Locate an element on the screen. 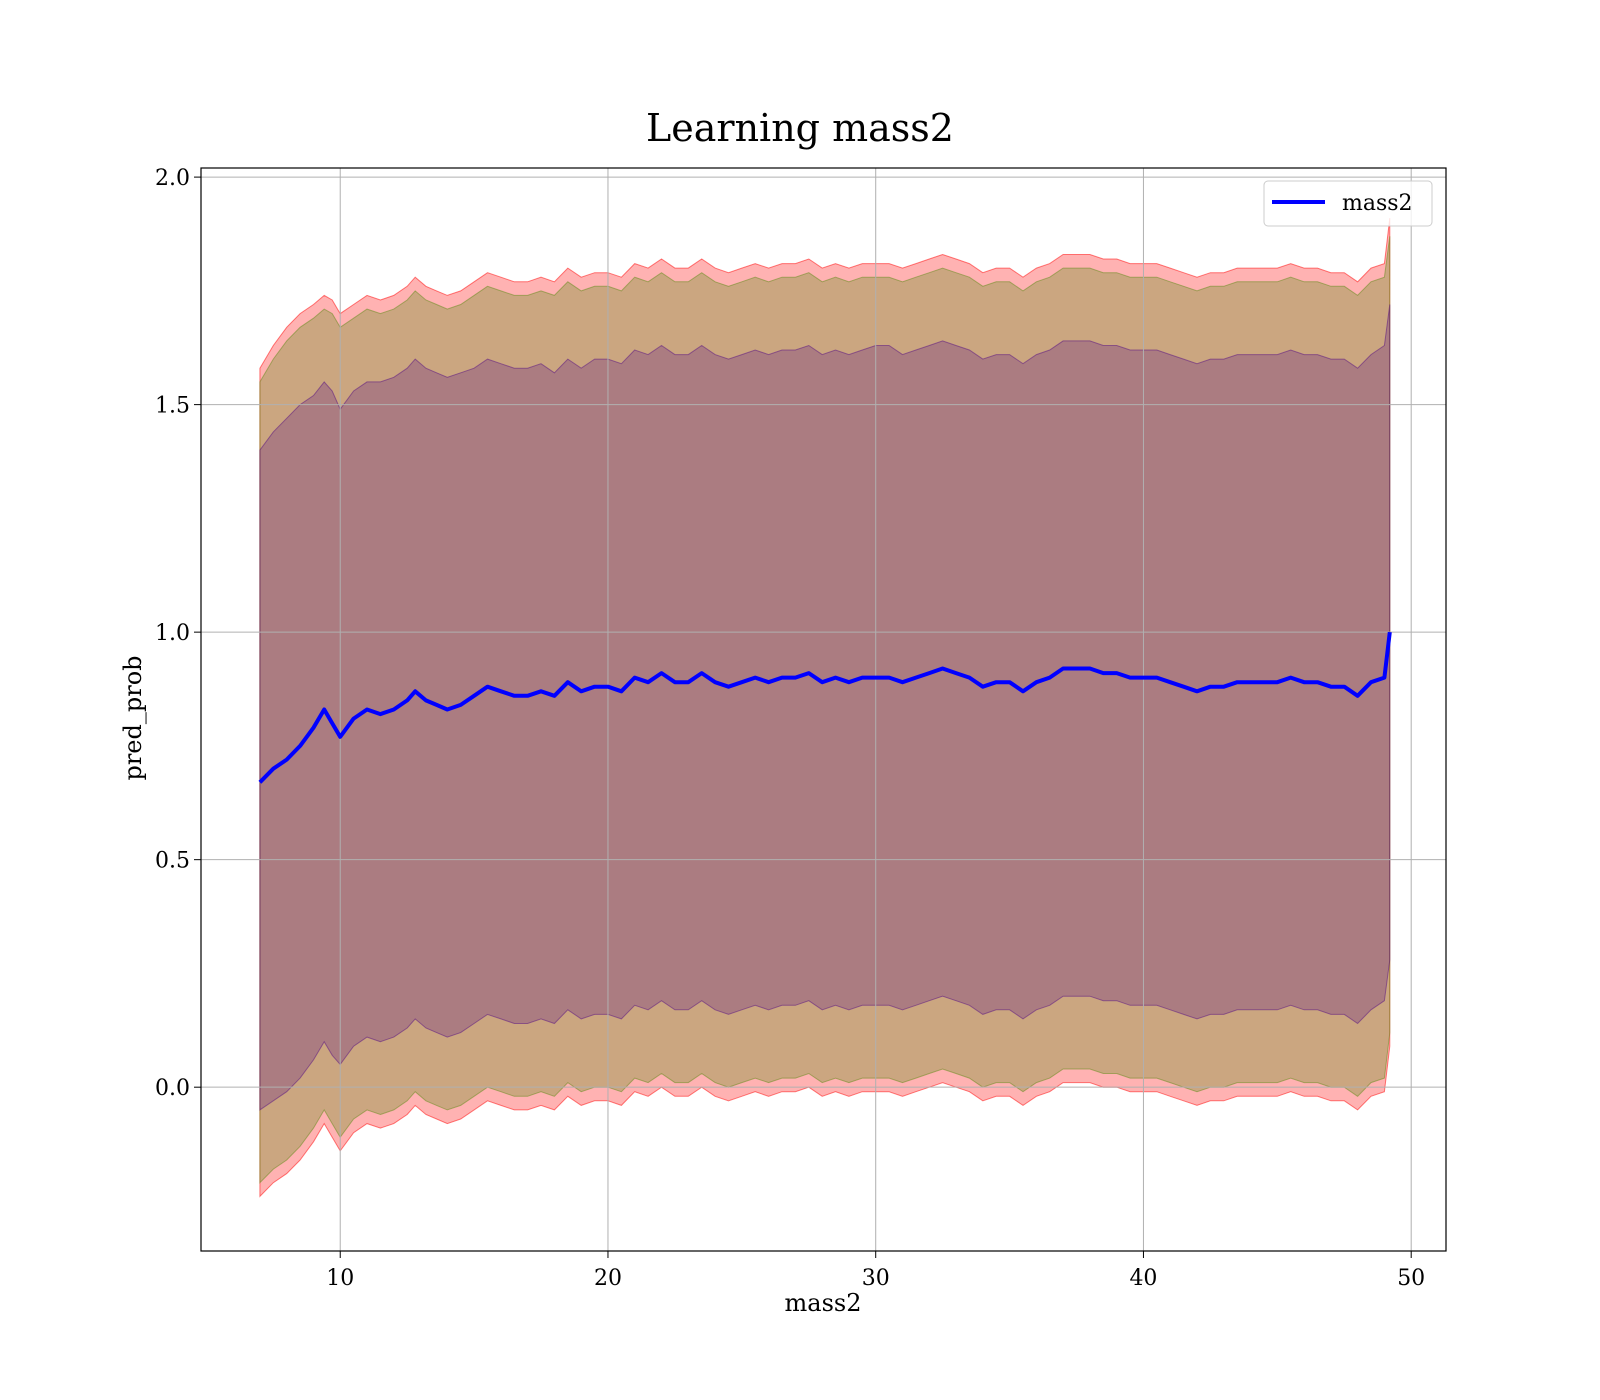 The height and width of the screenshot is (1400, 1600). y-tick-label: 0.5 is located at coordinates (172, 861).